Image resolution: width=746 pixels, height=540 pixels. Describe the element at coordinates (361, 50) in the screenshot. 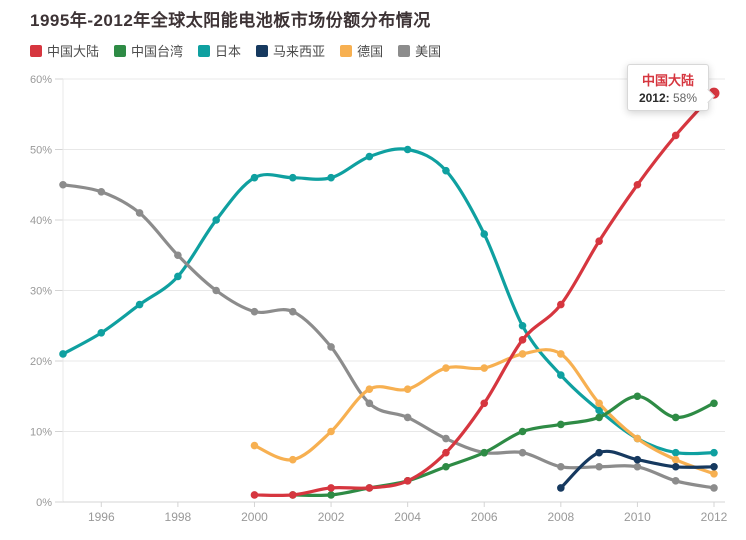

I see `legend-item-4: 德国` at that location.